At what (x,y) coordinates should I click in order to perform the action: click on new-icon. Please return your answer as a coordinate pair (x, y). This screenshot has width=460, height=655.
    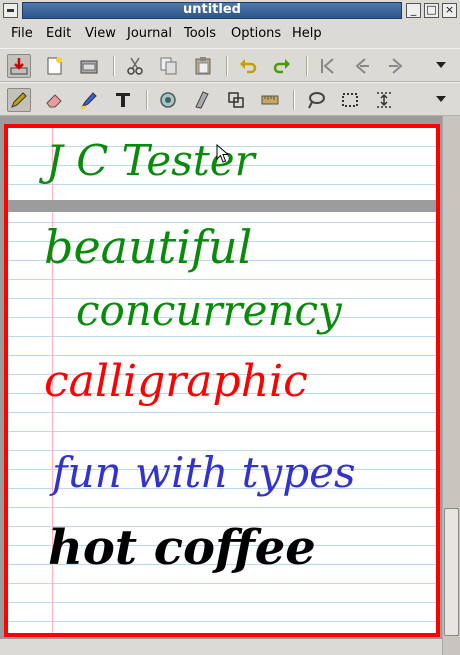
    Looking at the image, I should click on (54, 66).